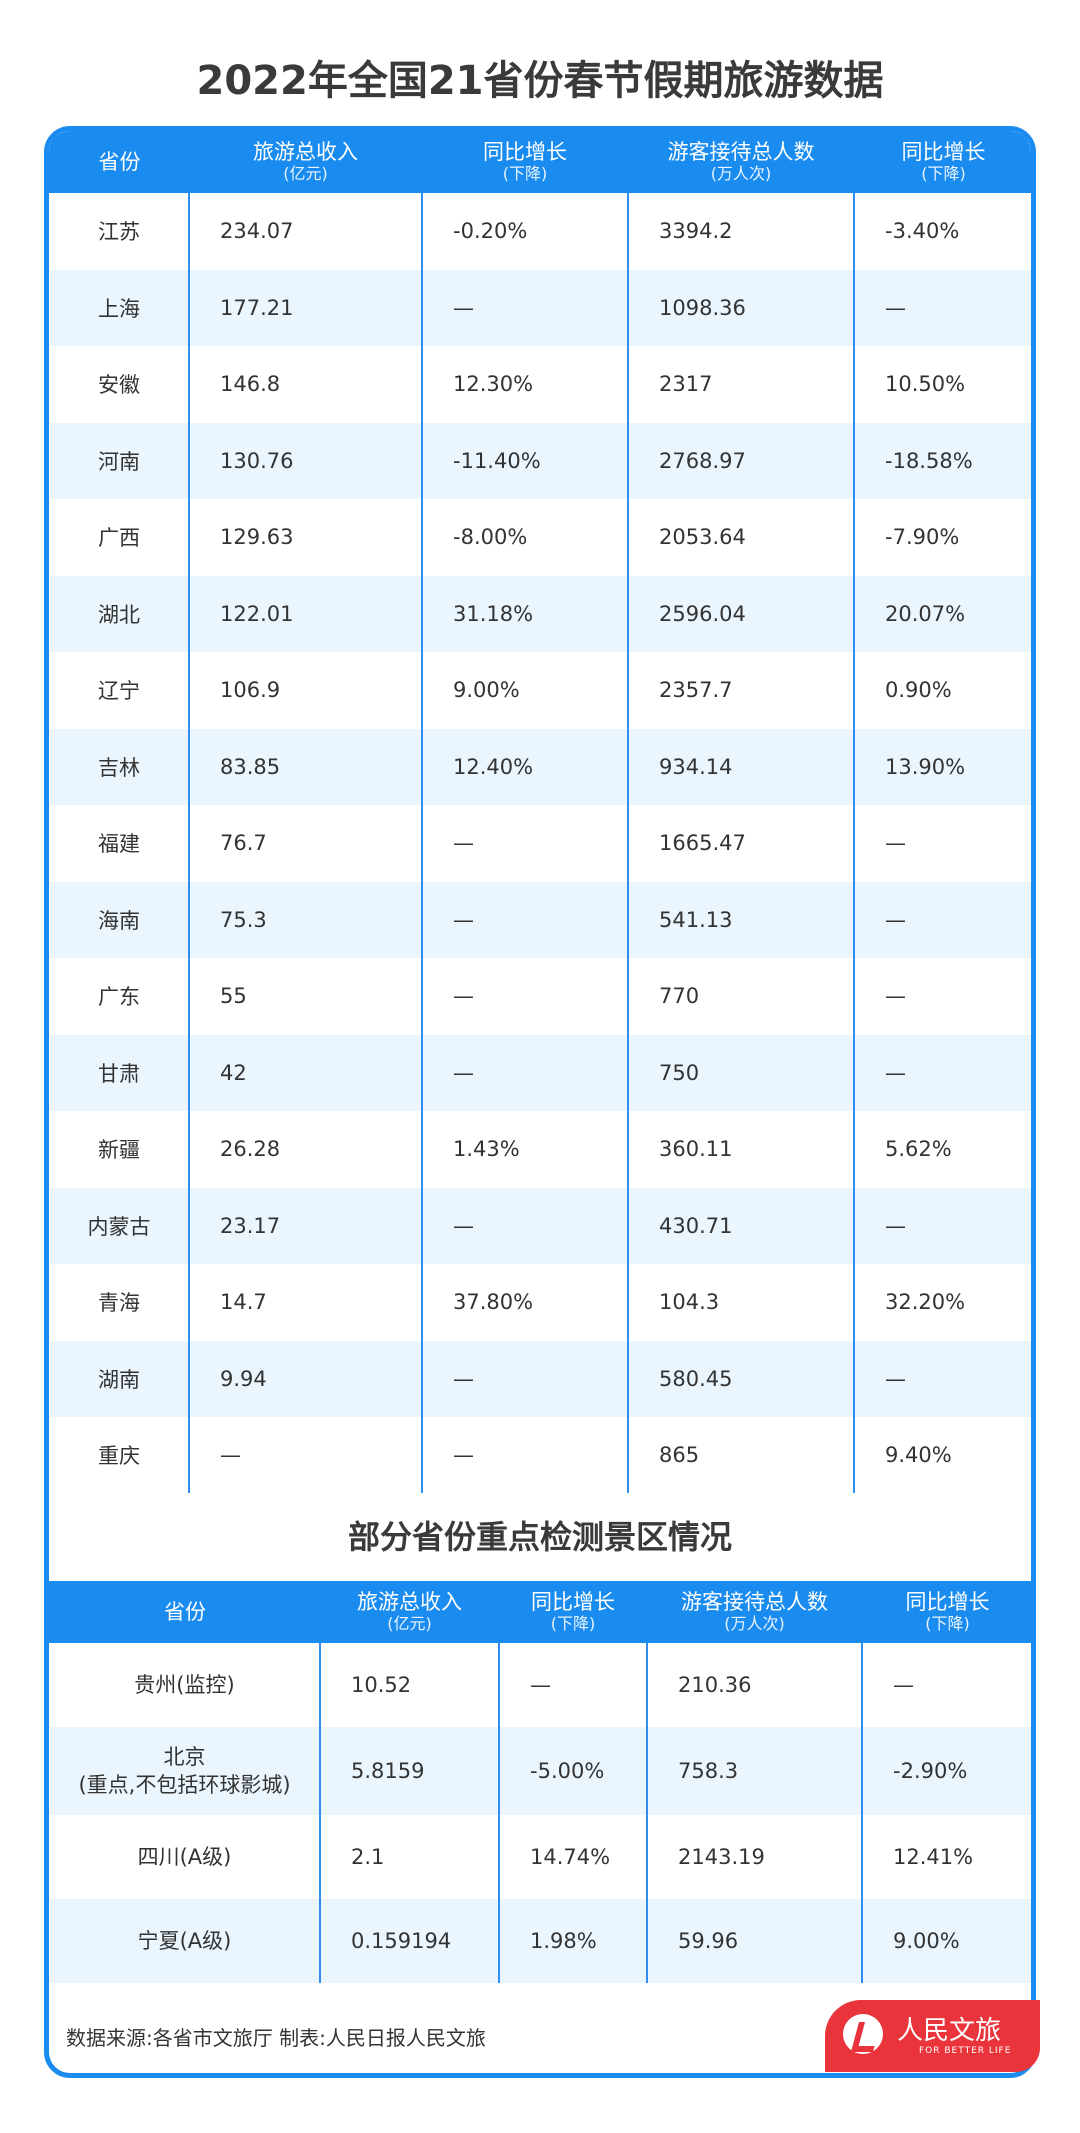  I want to click on value-cell: 106.9, so click(305, 690).